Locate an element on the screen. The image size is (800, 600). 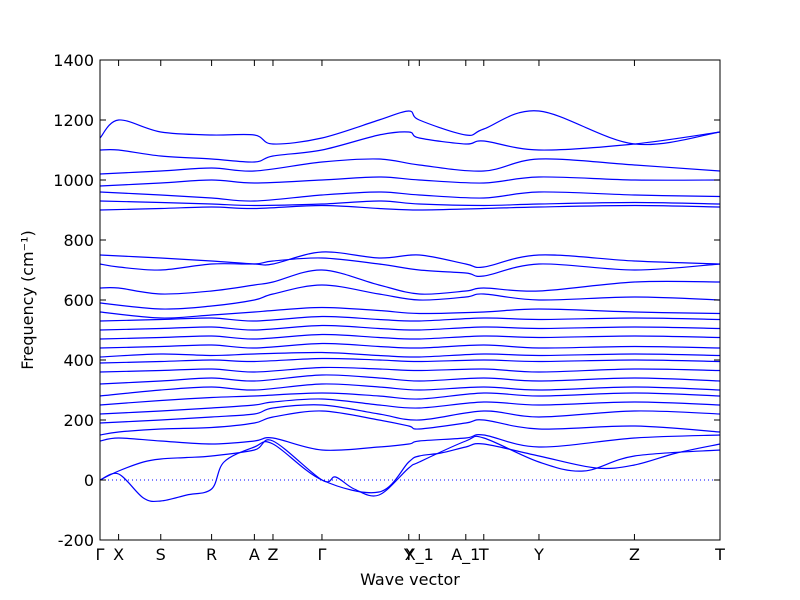
y-tick-label: 600 is located at coordinates (78, 300).